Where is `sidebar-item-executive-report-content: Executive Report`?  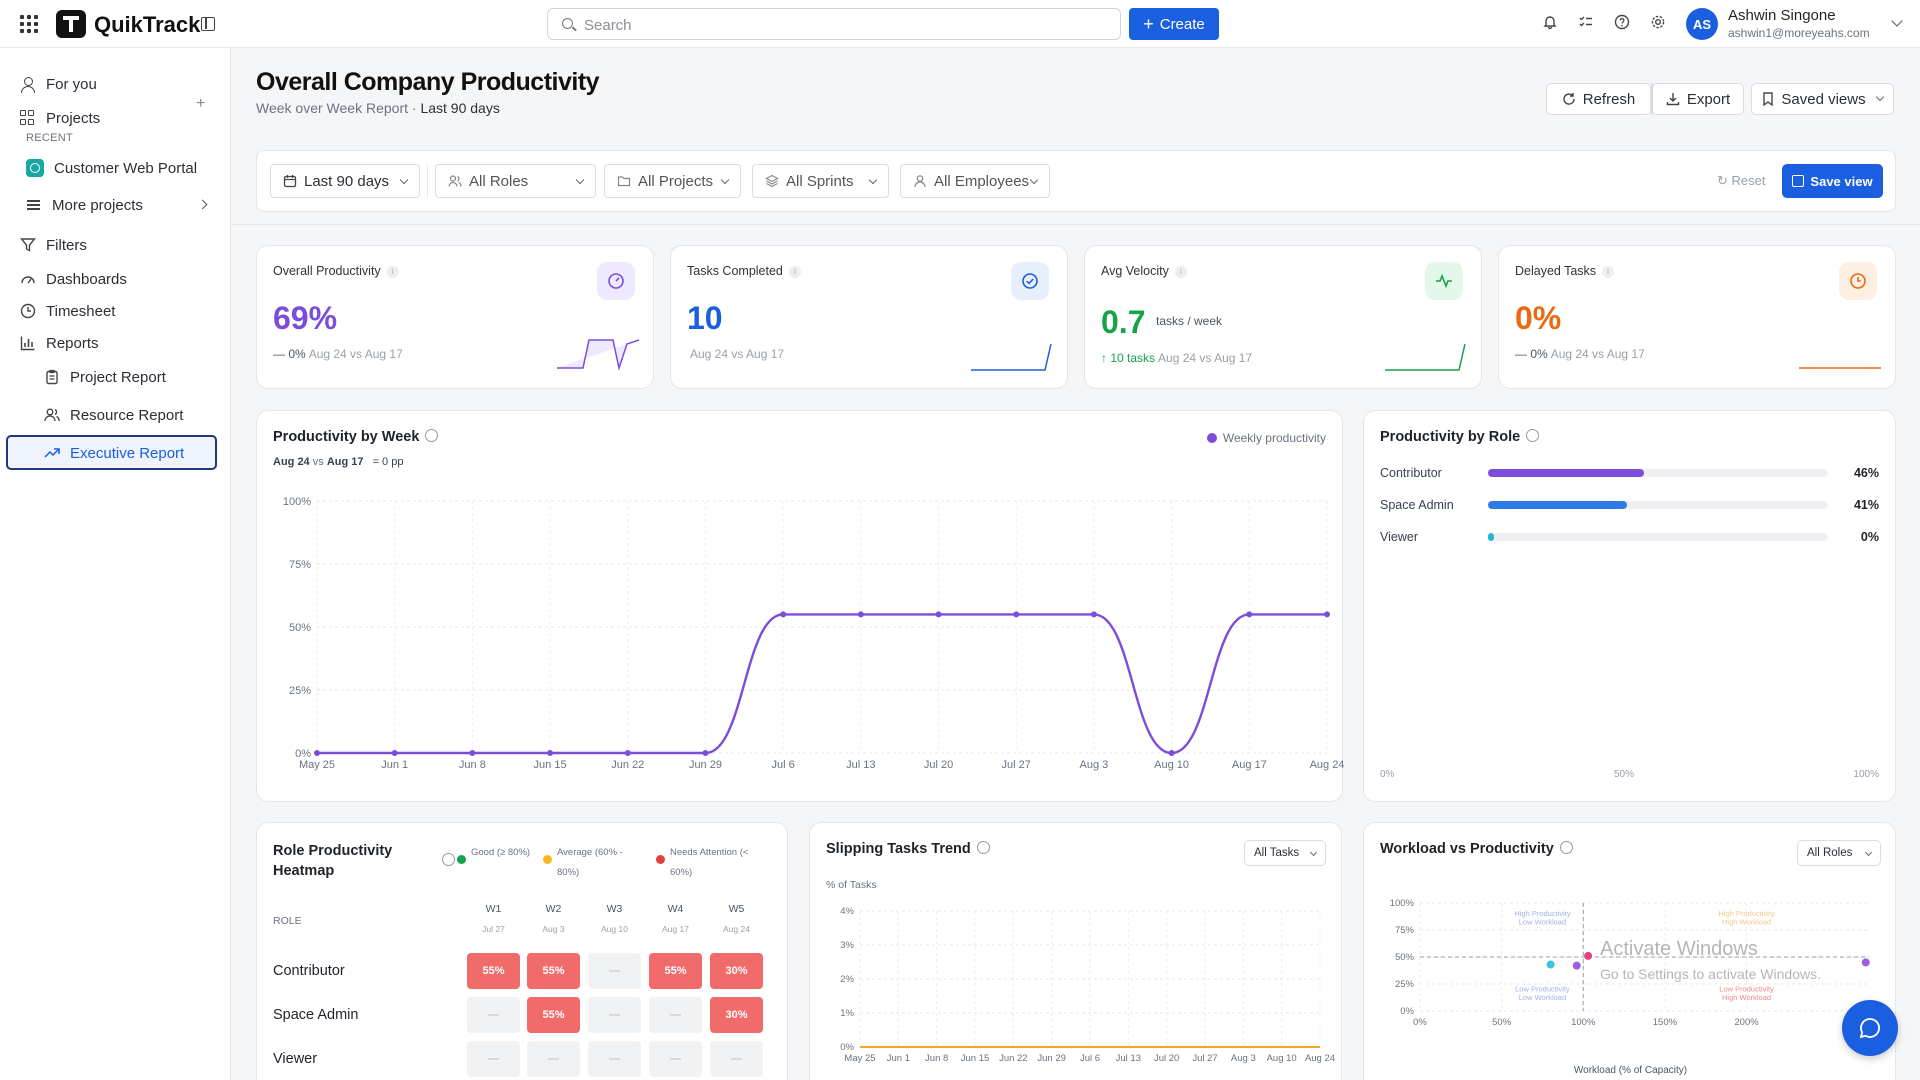 sidebar-item-executive-report-content: Executive Report is located at coordinates (114, 453).